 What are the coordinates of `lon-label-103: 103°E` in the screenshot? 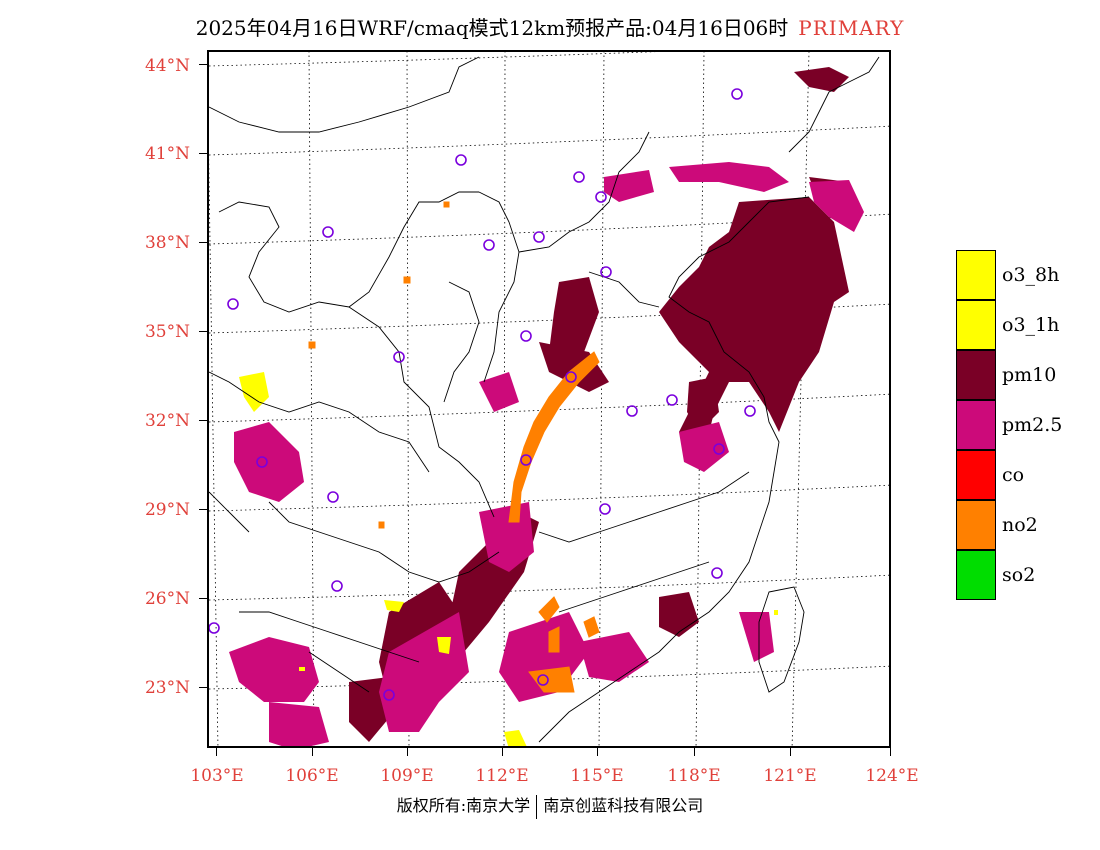 It's located at (217, 776).